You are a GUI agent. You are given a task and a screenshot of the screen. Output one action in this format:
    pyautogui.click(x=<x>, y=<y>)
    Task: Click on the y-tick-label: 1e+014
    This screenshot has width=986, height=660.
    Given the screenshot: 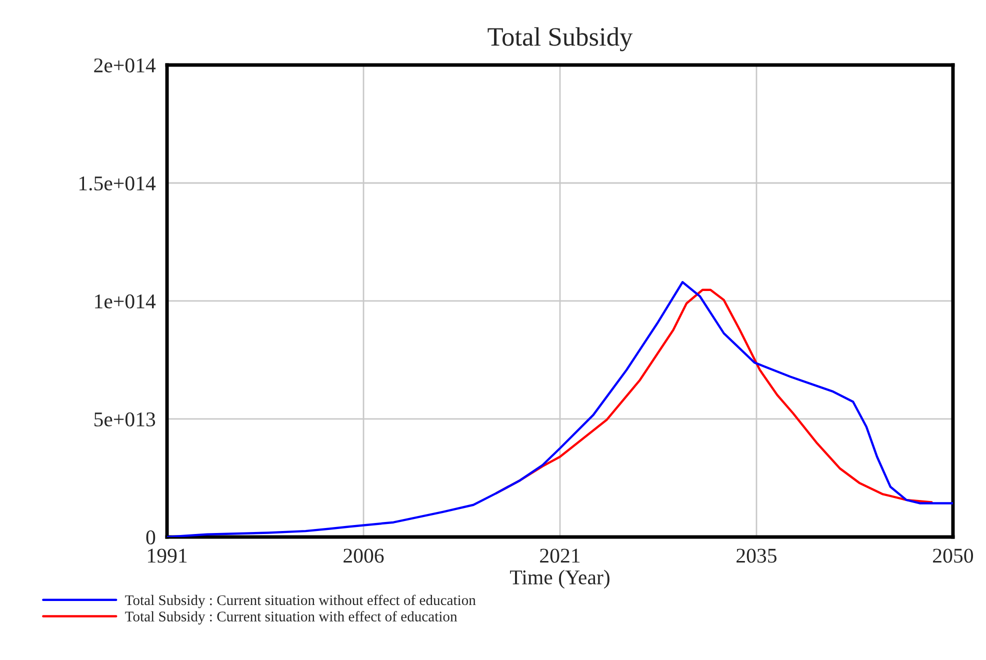 What is the action you would take?
    pyautogui.click(x=125, y=301)
    